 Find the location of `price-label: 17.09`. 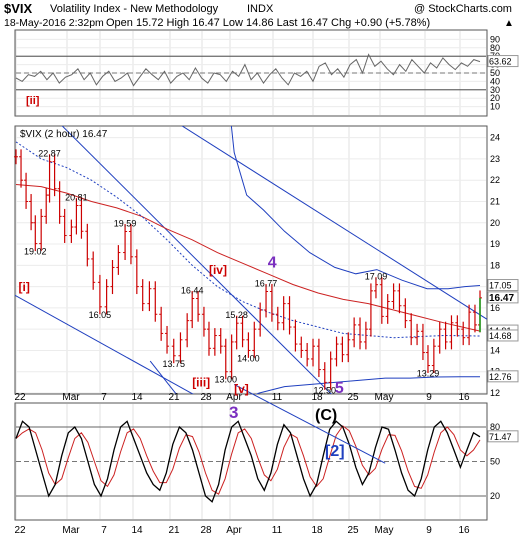

price-label: 17.09 is located at coordinates (376, 277).